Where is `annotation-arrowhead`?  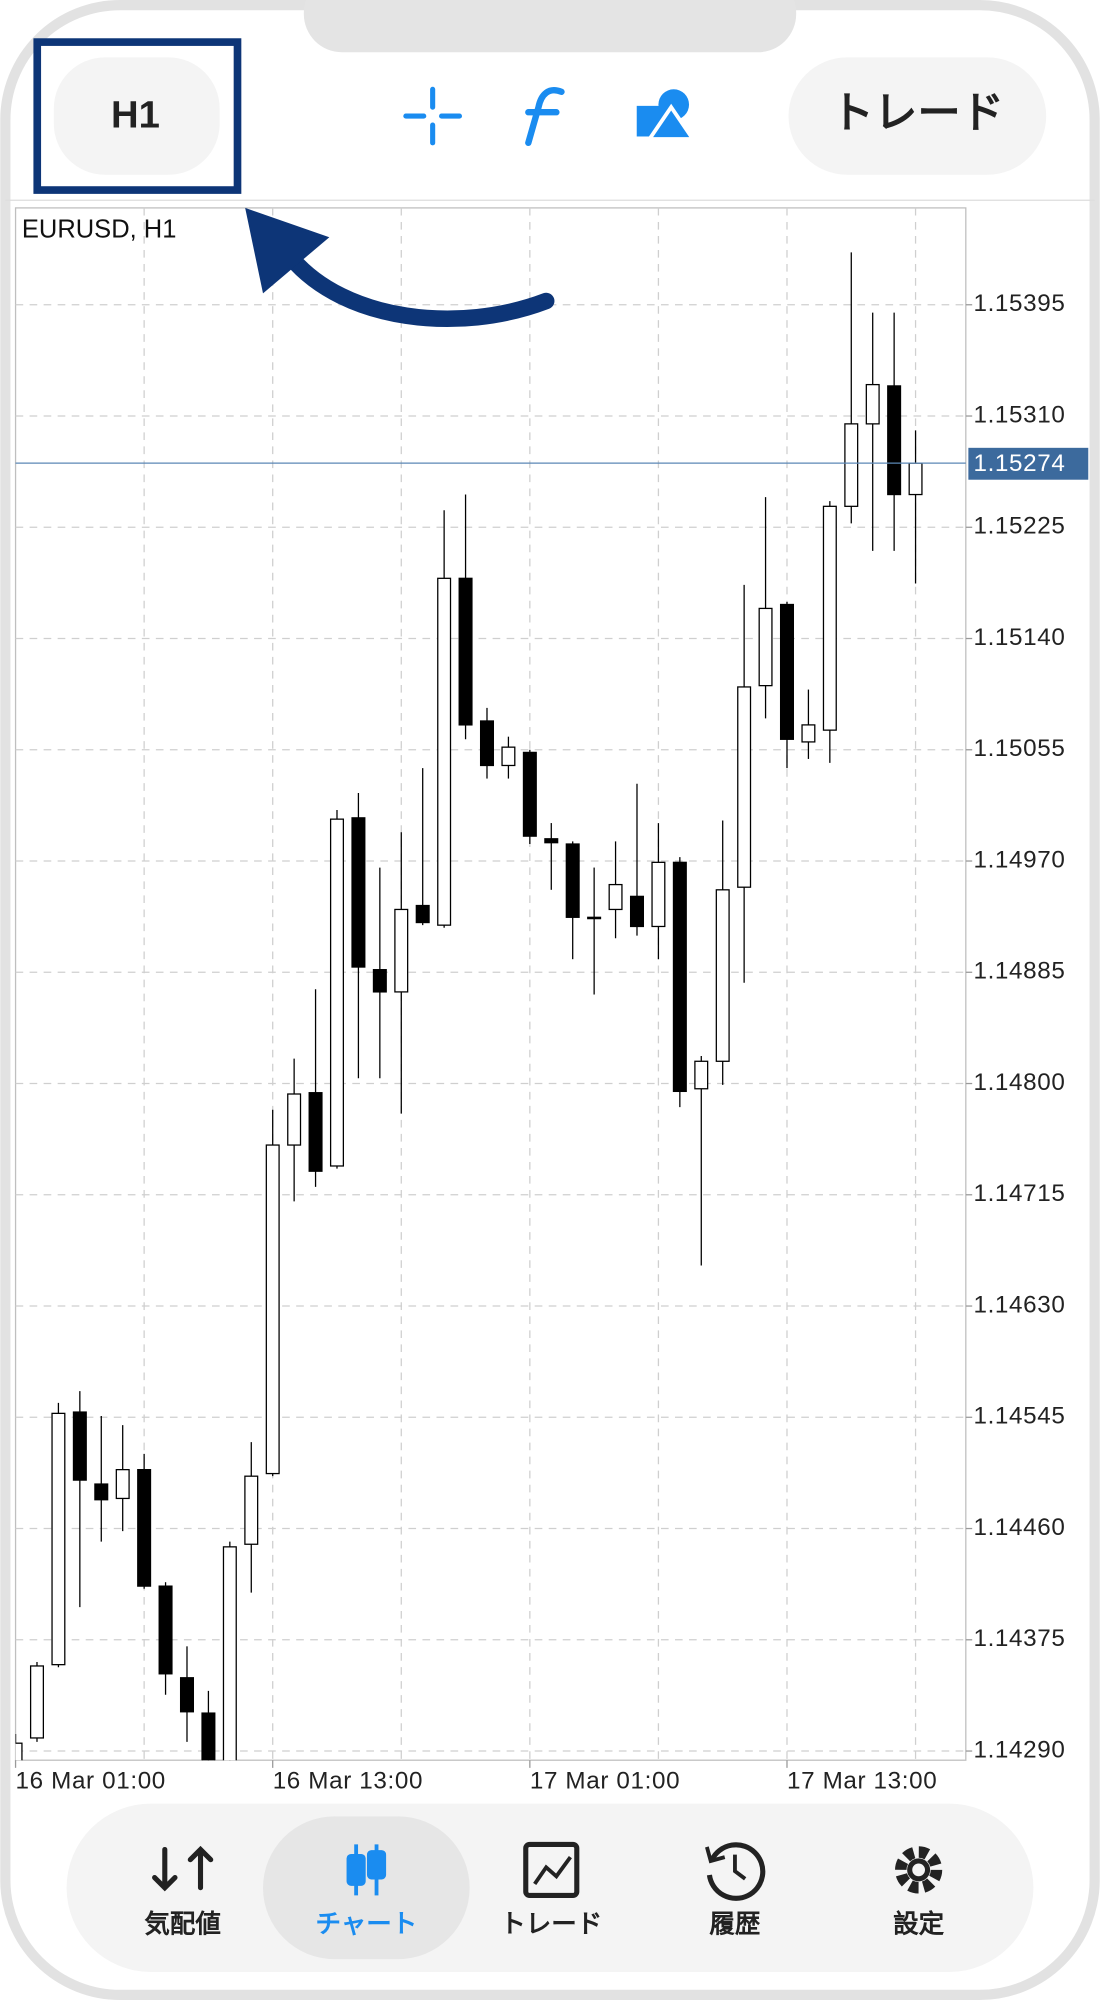
annotation-arrowhead is located at coordinates (287, 250).